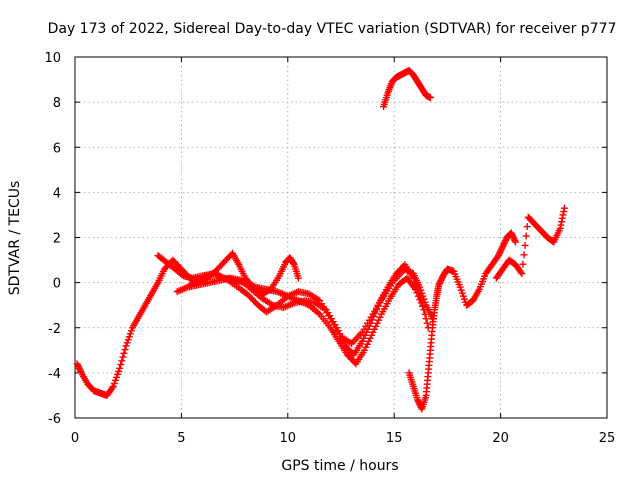 This screenshot has width=640, height=480. Describe the element at coordinates (394, 438) in the screenshot. I see `x-tick-label: 15` at that location.